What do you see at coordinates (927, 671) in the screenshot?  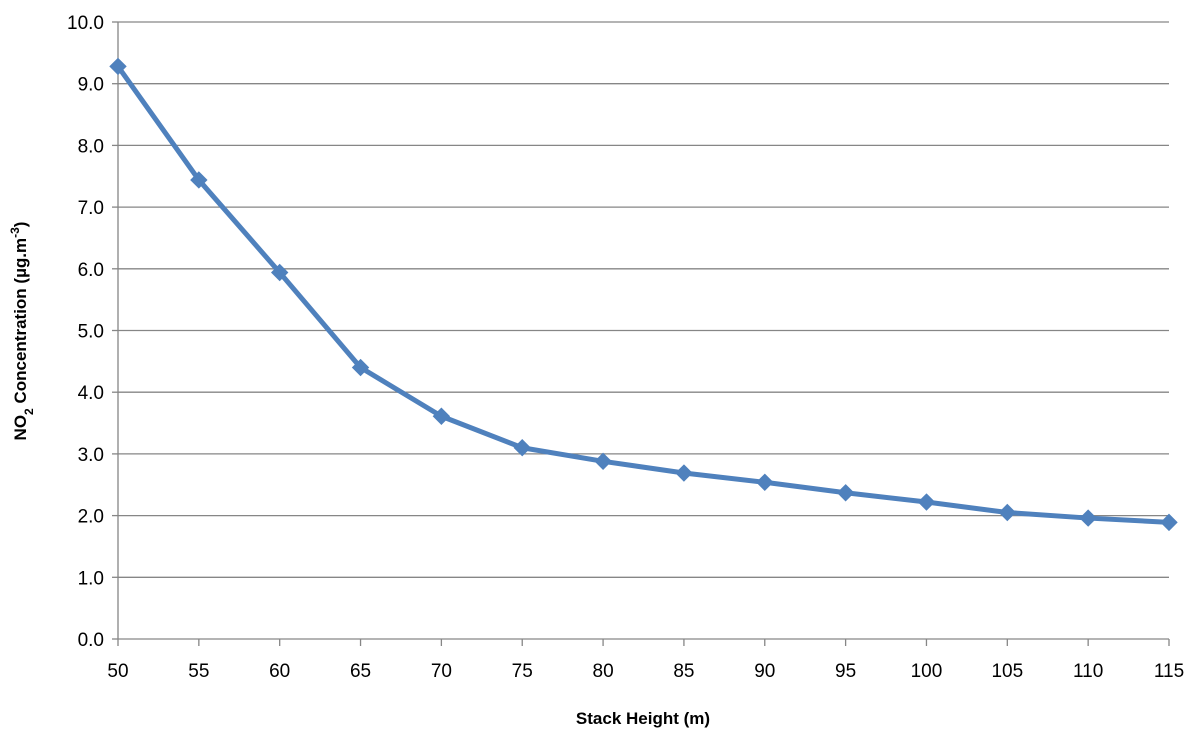 I see `x-tick-label: 100` at bounding box center [927, 671].